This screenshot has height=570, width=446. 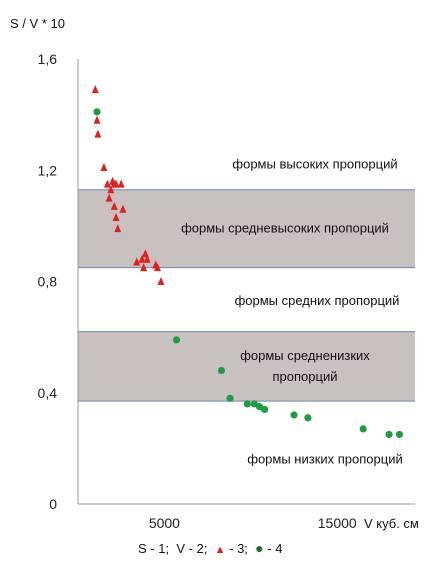 What do you see at coordinates (285, 228) in the screenshot?
I see `band-label: формы средневысоких пропорций` at bounding box center [285, 228].